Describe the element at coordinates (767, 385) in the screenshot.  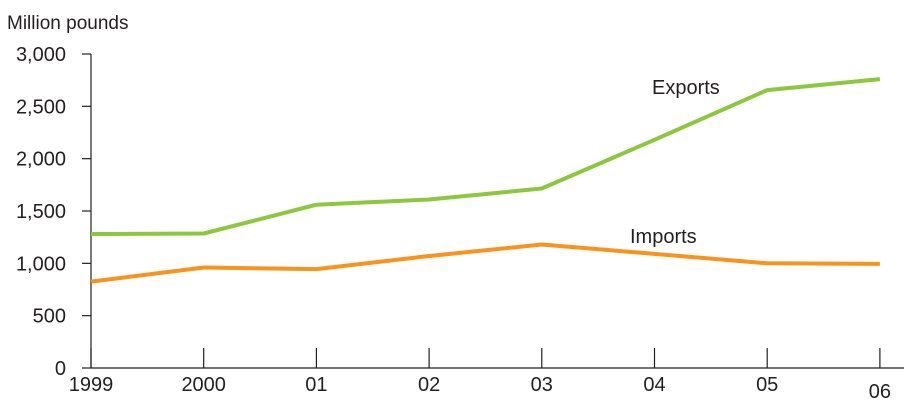
I see `x-tick-label: 05` at that location.